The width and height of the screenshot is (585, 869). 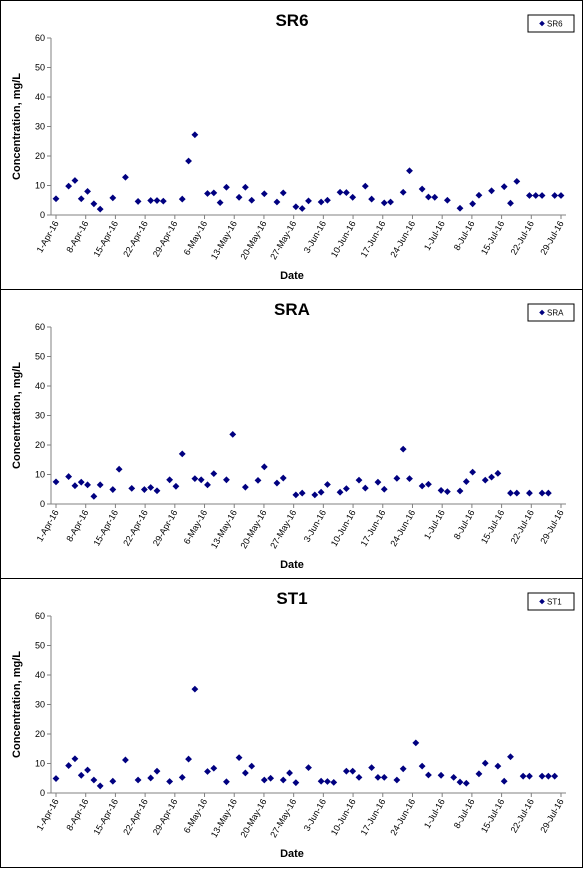 I want to click on x-tick-label: 1-Apr-16, so click(x=48, y=814).